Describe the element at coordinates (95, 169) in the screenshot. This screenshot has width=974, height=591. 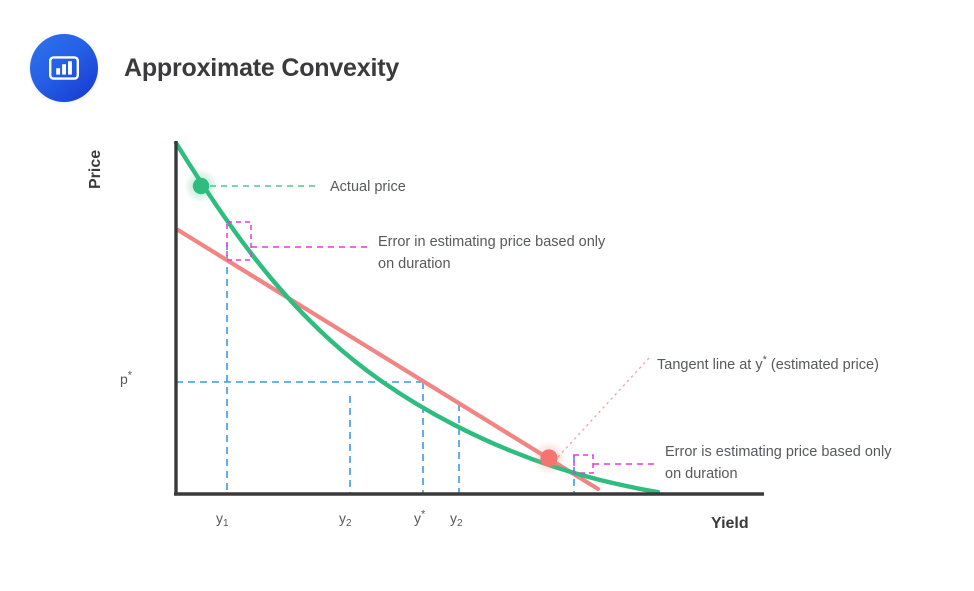
I see `y-axis-title: Price` at that location.